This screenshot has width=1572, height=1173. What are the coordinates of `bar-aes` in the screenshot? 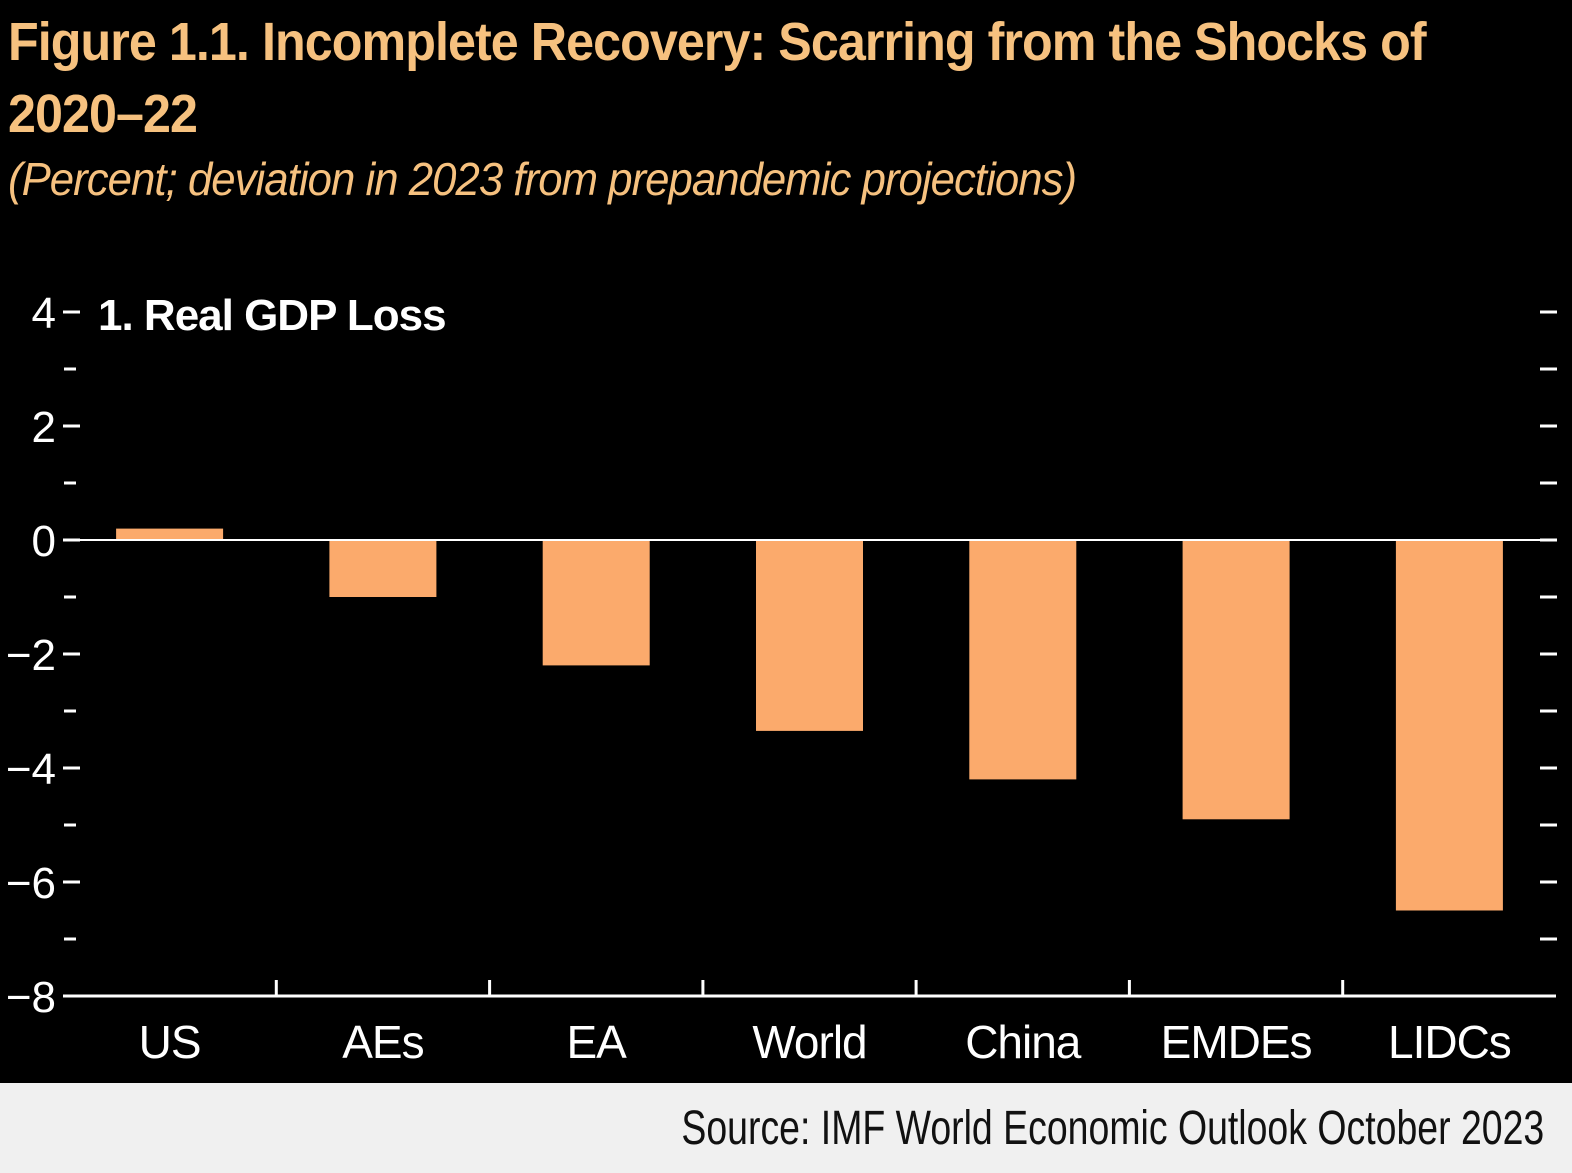 It's located at (383, 568).